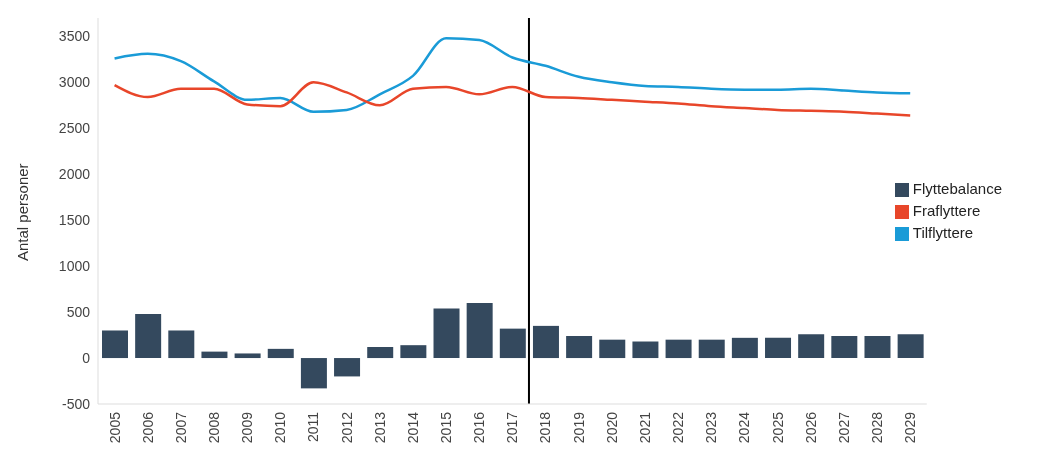 The height and width of the screenshot is (472, 1060). What do you see at coordinates (843, 427) in the screenshot?
I see `x-tick-label: 2027` at bounding box center [843, 427].